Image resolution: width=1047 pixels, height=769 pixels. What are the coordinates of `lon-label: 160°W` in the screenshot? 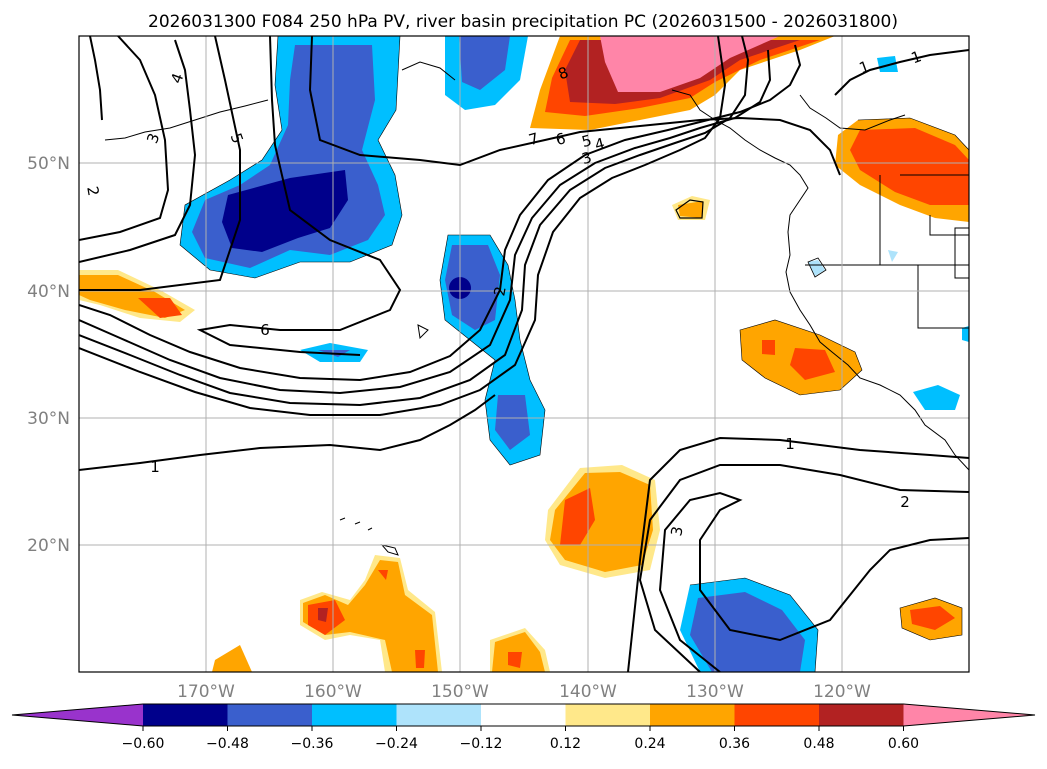 It's located at (333, 692).